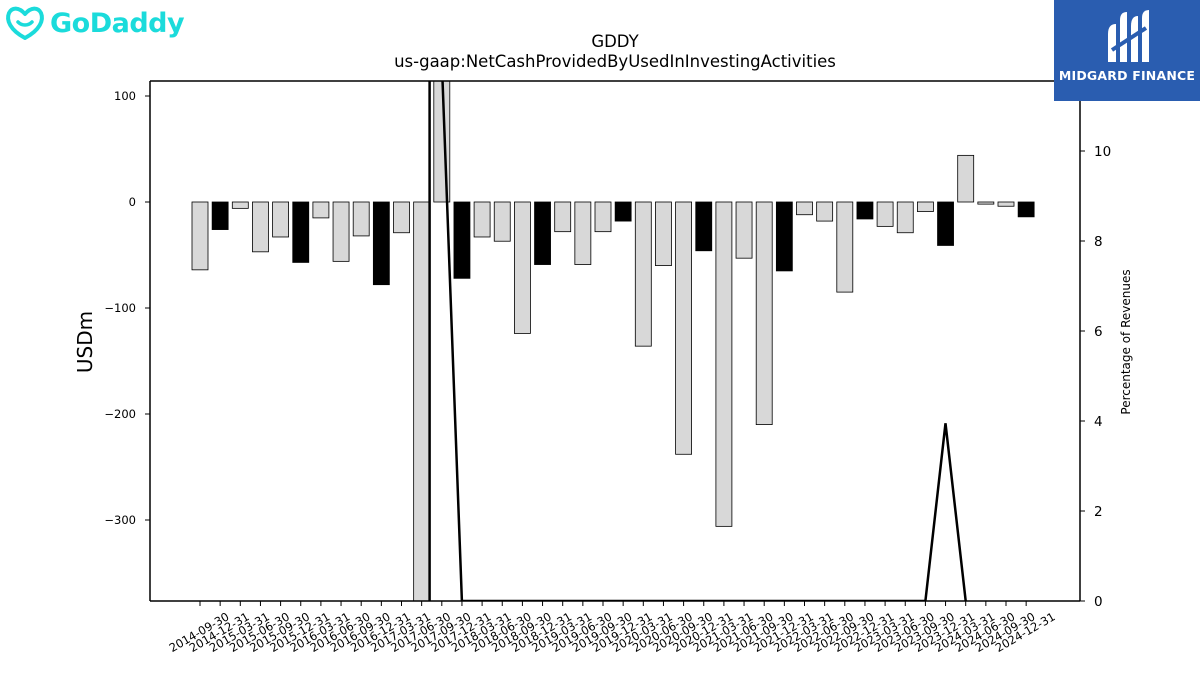 Image resolution: width=1200 pixels, height=675 pixels. I want to click on y2-tick-label: 6, so click(1098, 332).